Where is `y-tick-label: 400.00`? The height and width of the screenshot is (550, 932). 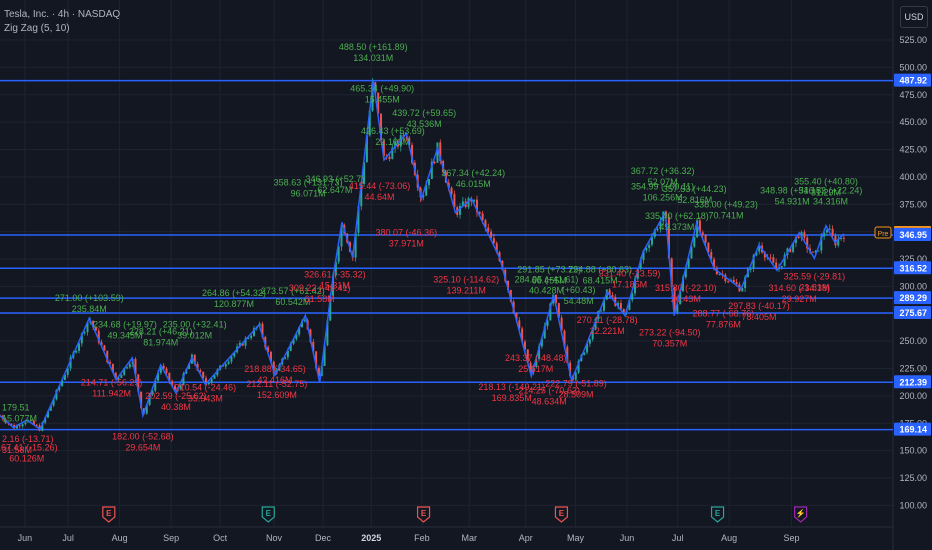 y-tick-label: 400.00 is located at coordinates (913, 177).